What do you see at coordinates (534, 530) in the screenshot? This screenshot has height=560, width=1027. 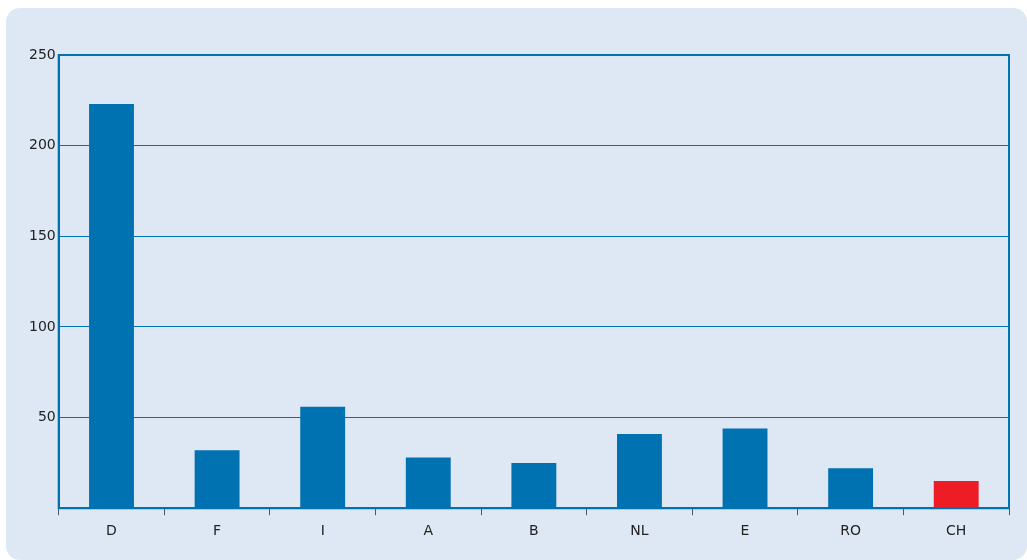 I see `x-tick-label: B` at bounding box center [534, 530].